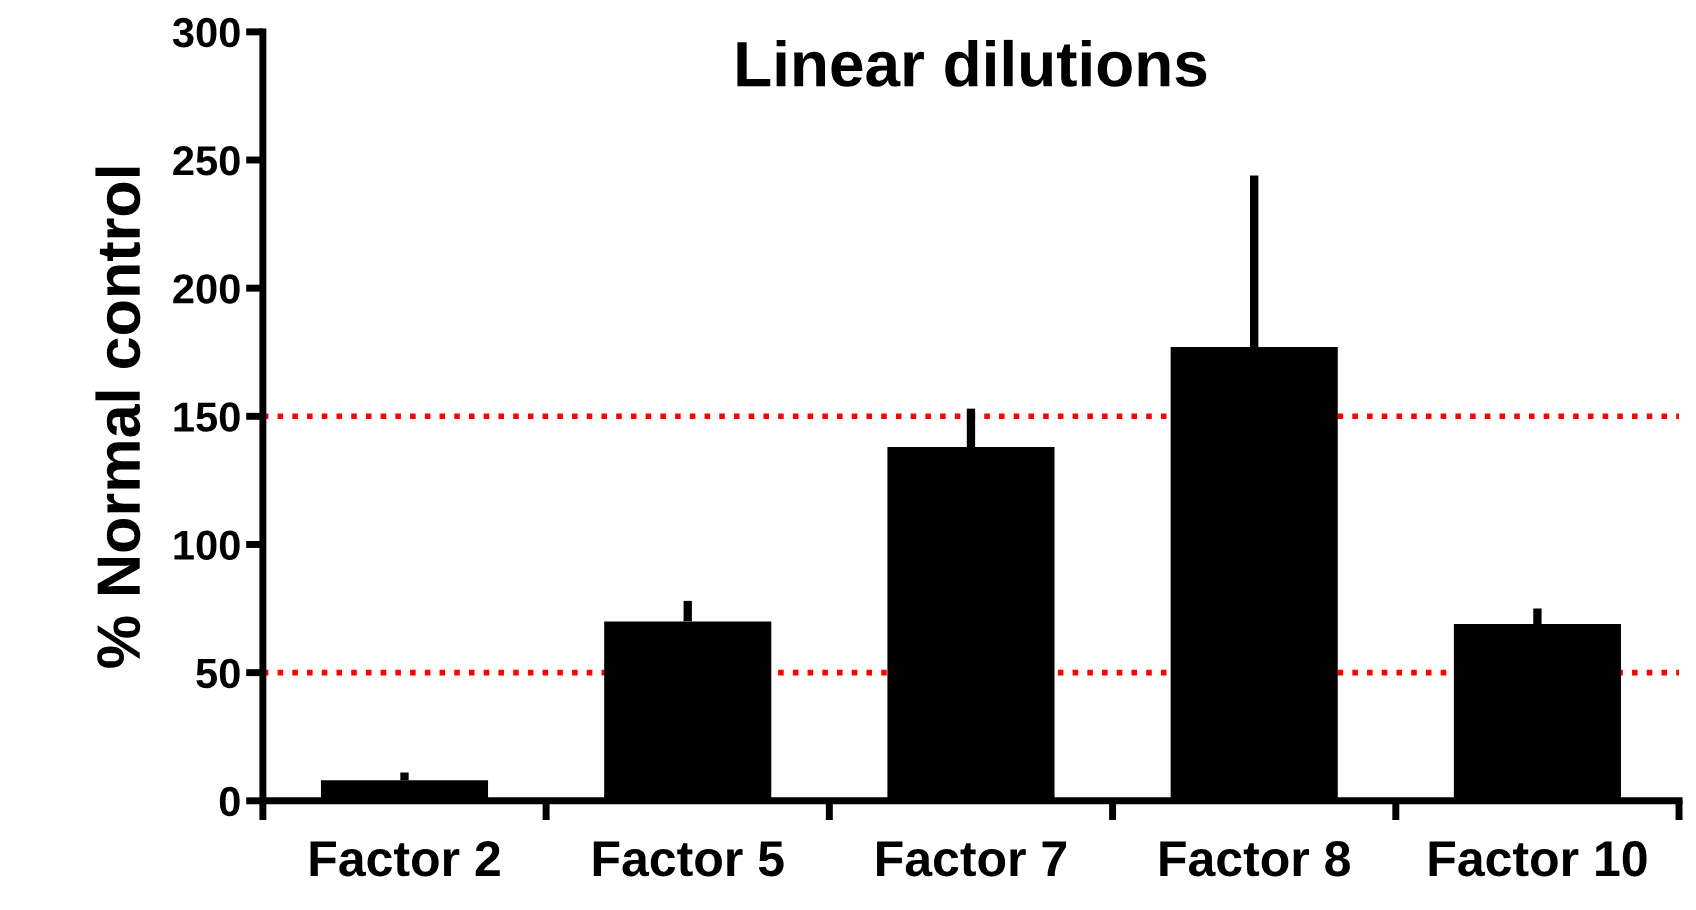  I want to click on y-tick-label: 200, so click(206, 289).